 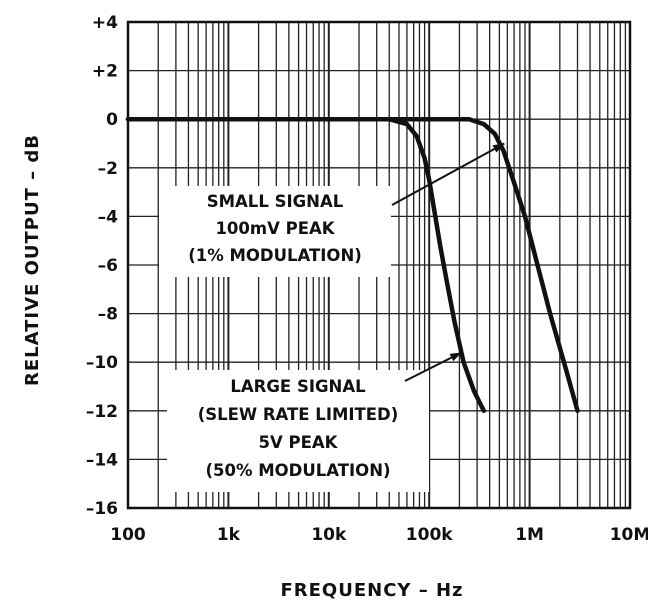 I want to click on y-tick-label: –10, so click(x=102, y=363).